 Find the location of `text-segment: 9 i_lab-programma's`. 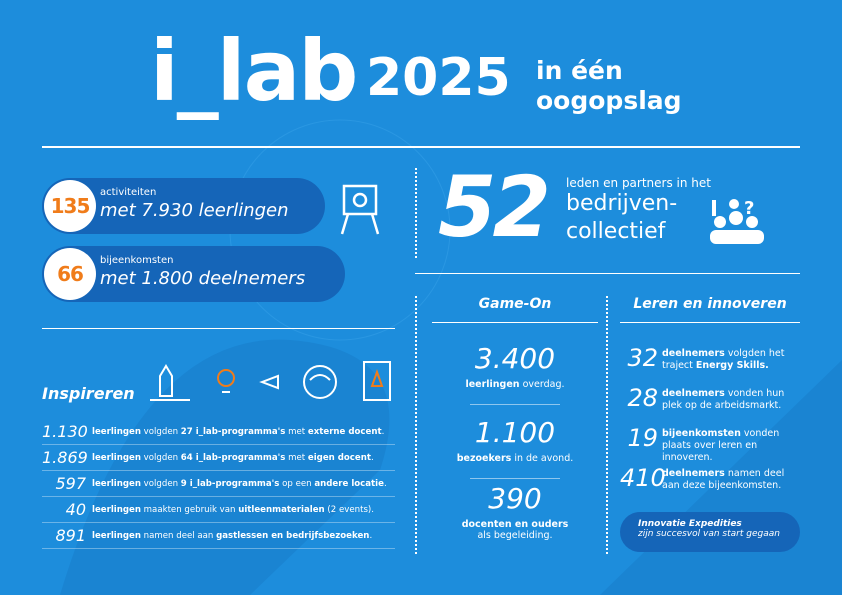

text-segment: 9 i_lab-programma's is located at coordinates (230, 484).